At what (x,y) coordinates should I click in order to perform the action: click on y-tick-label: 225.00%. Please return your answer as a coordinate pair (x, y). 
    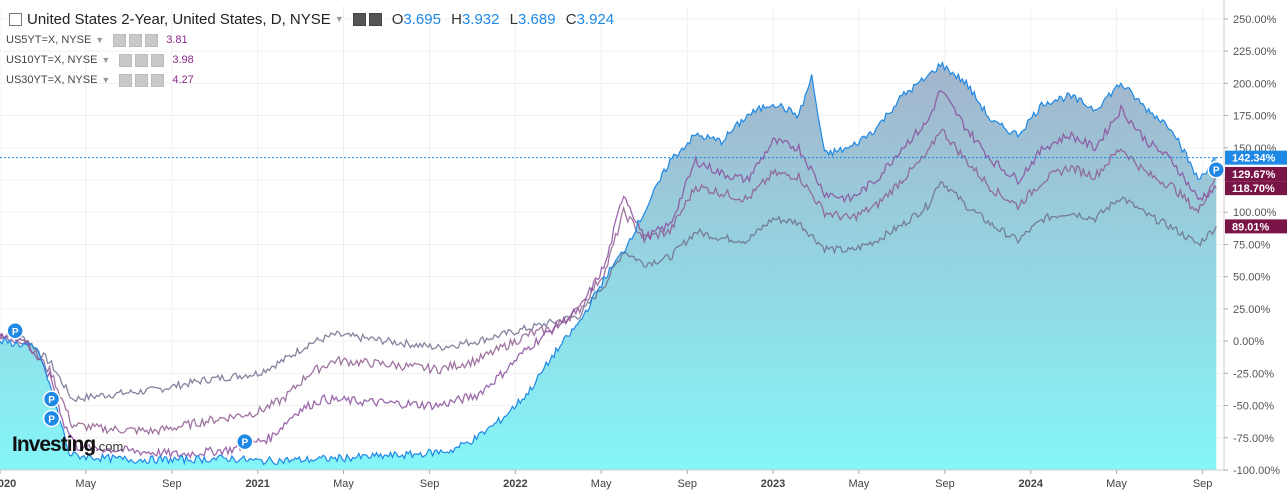
    Looking at the image, I should click on (1255, 52).